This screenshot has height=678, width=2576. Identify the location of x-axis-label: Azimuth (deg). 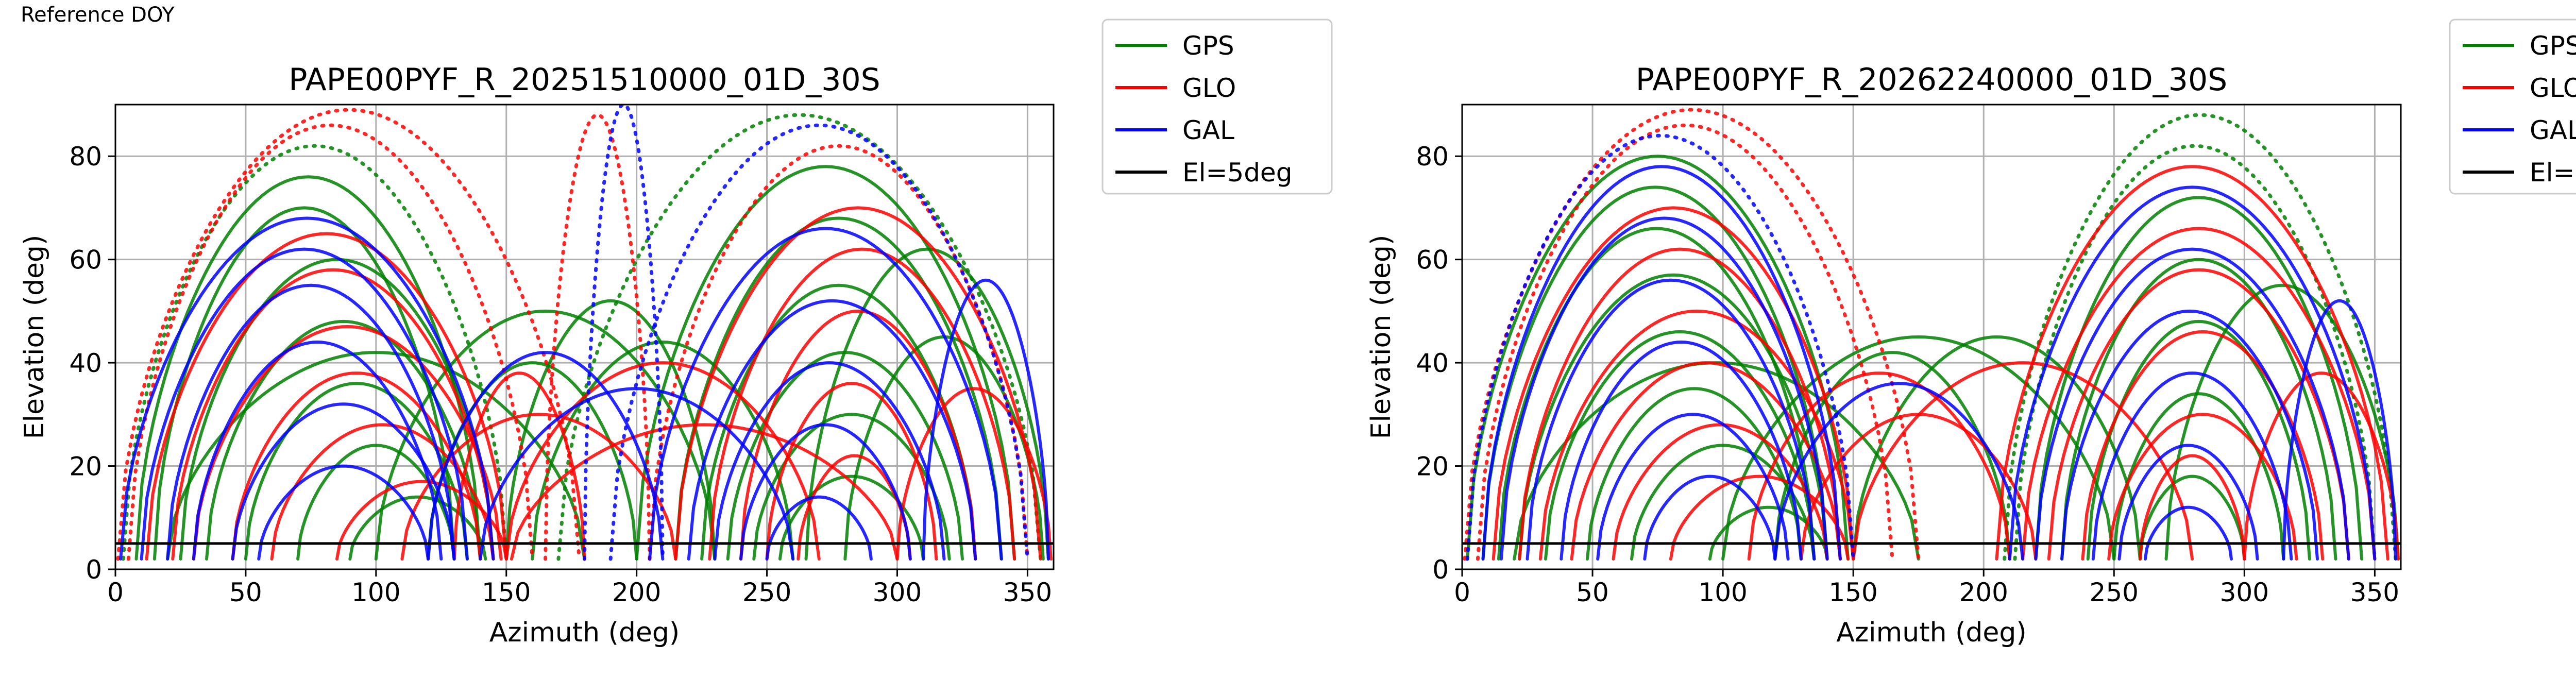
(1931, 632).